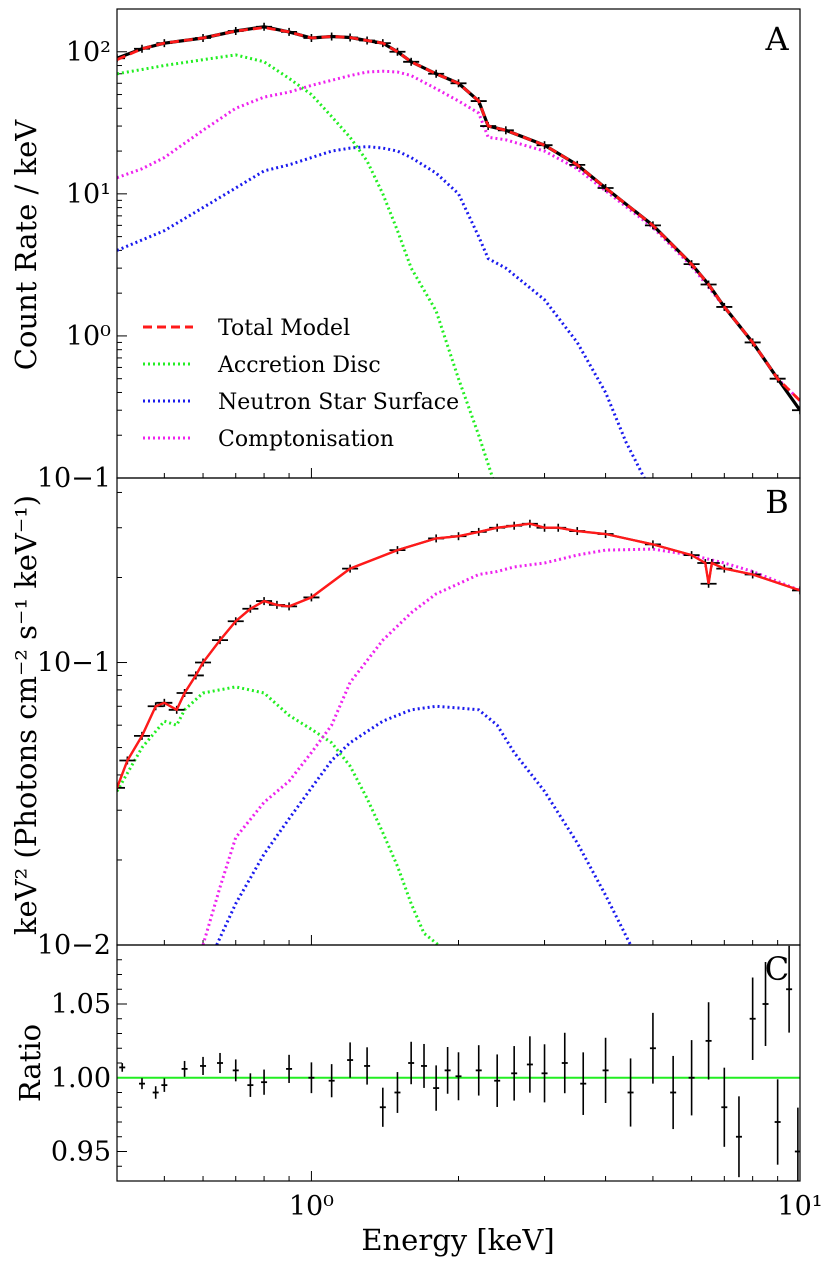 This screenshot has width=831, height=1266. What do you see at coordinates (88, 52) in the screenshot?
I see `panel-a-ytick-label: 10²` at bounding box center [88, 52].